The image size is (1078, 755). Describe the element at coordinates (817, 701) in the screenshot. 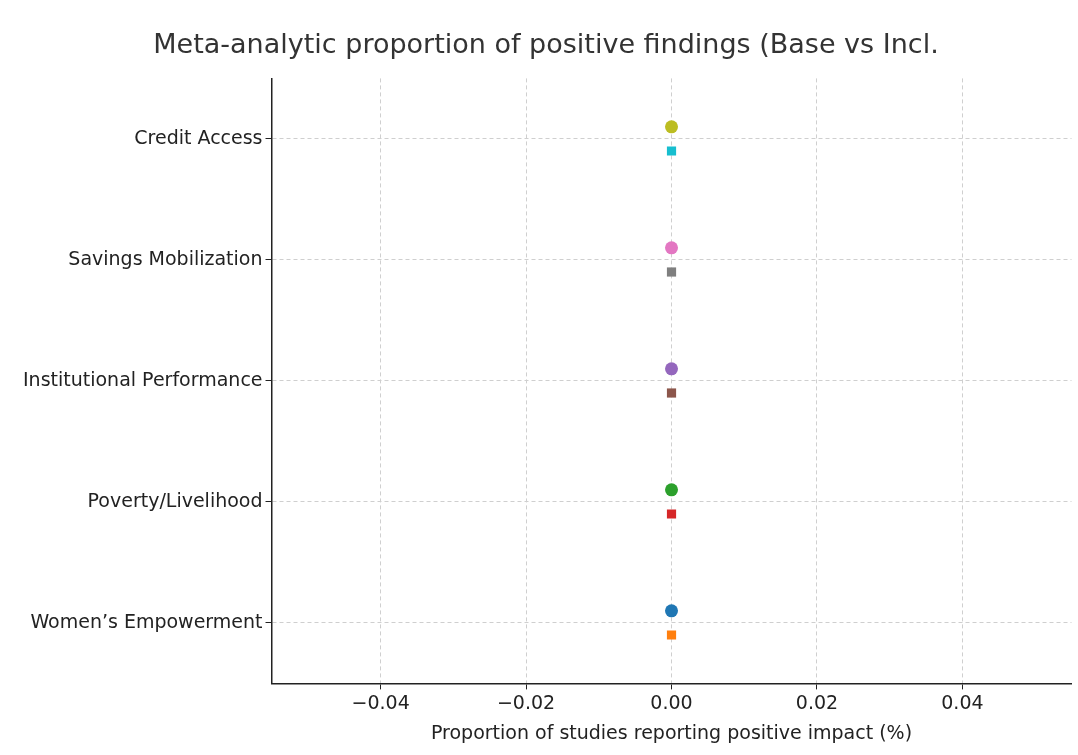

I see `x-tick-label: 0.02` at that location.